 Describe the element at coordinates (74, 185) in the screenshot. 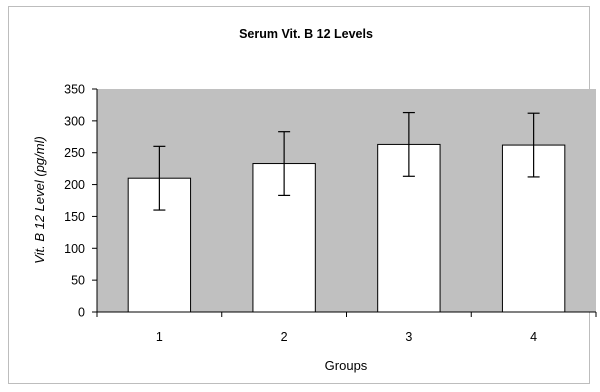

I see `y-tick-label: 200` at that location.